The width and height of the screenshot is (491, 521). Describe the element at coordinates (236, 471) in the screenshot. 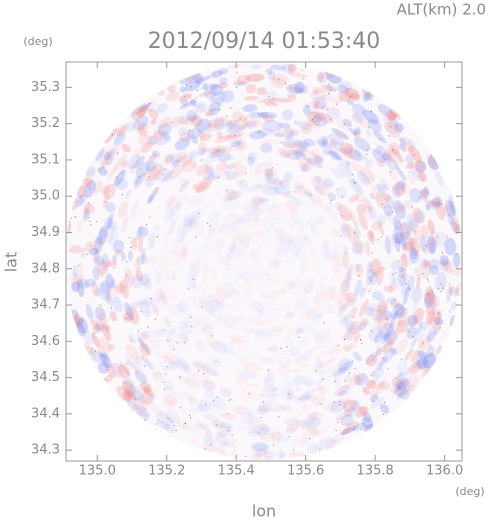

I see `x-tick-label: 135.4` at that location.